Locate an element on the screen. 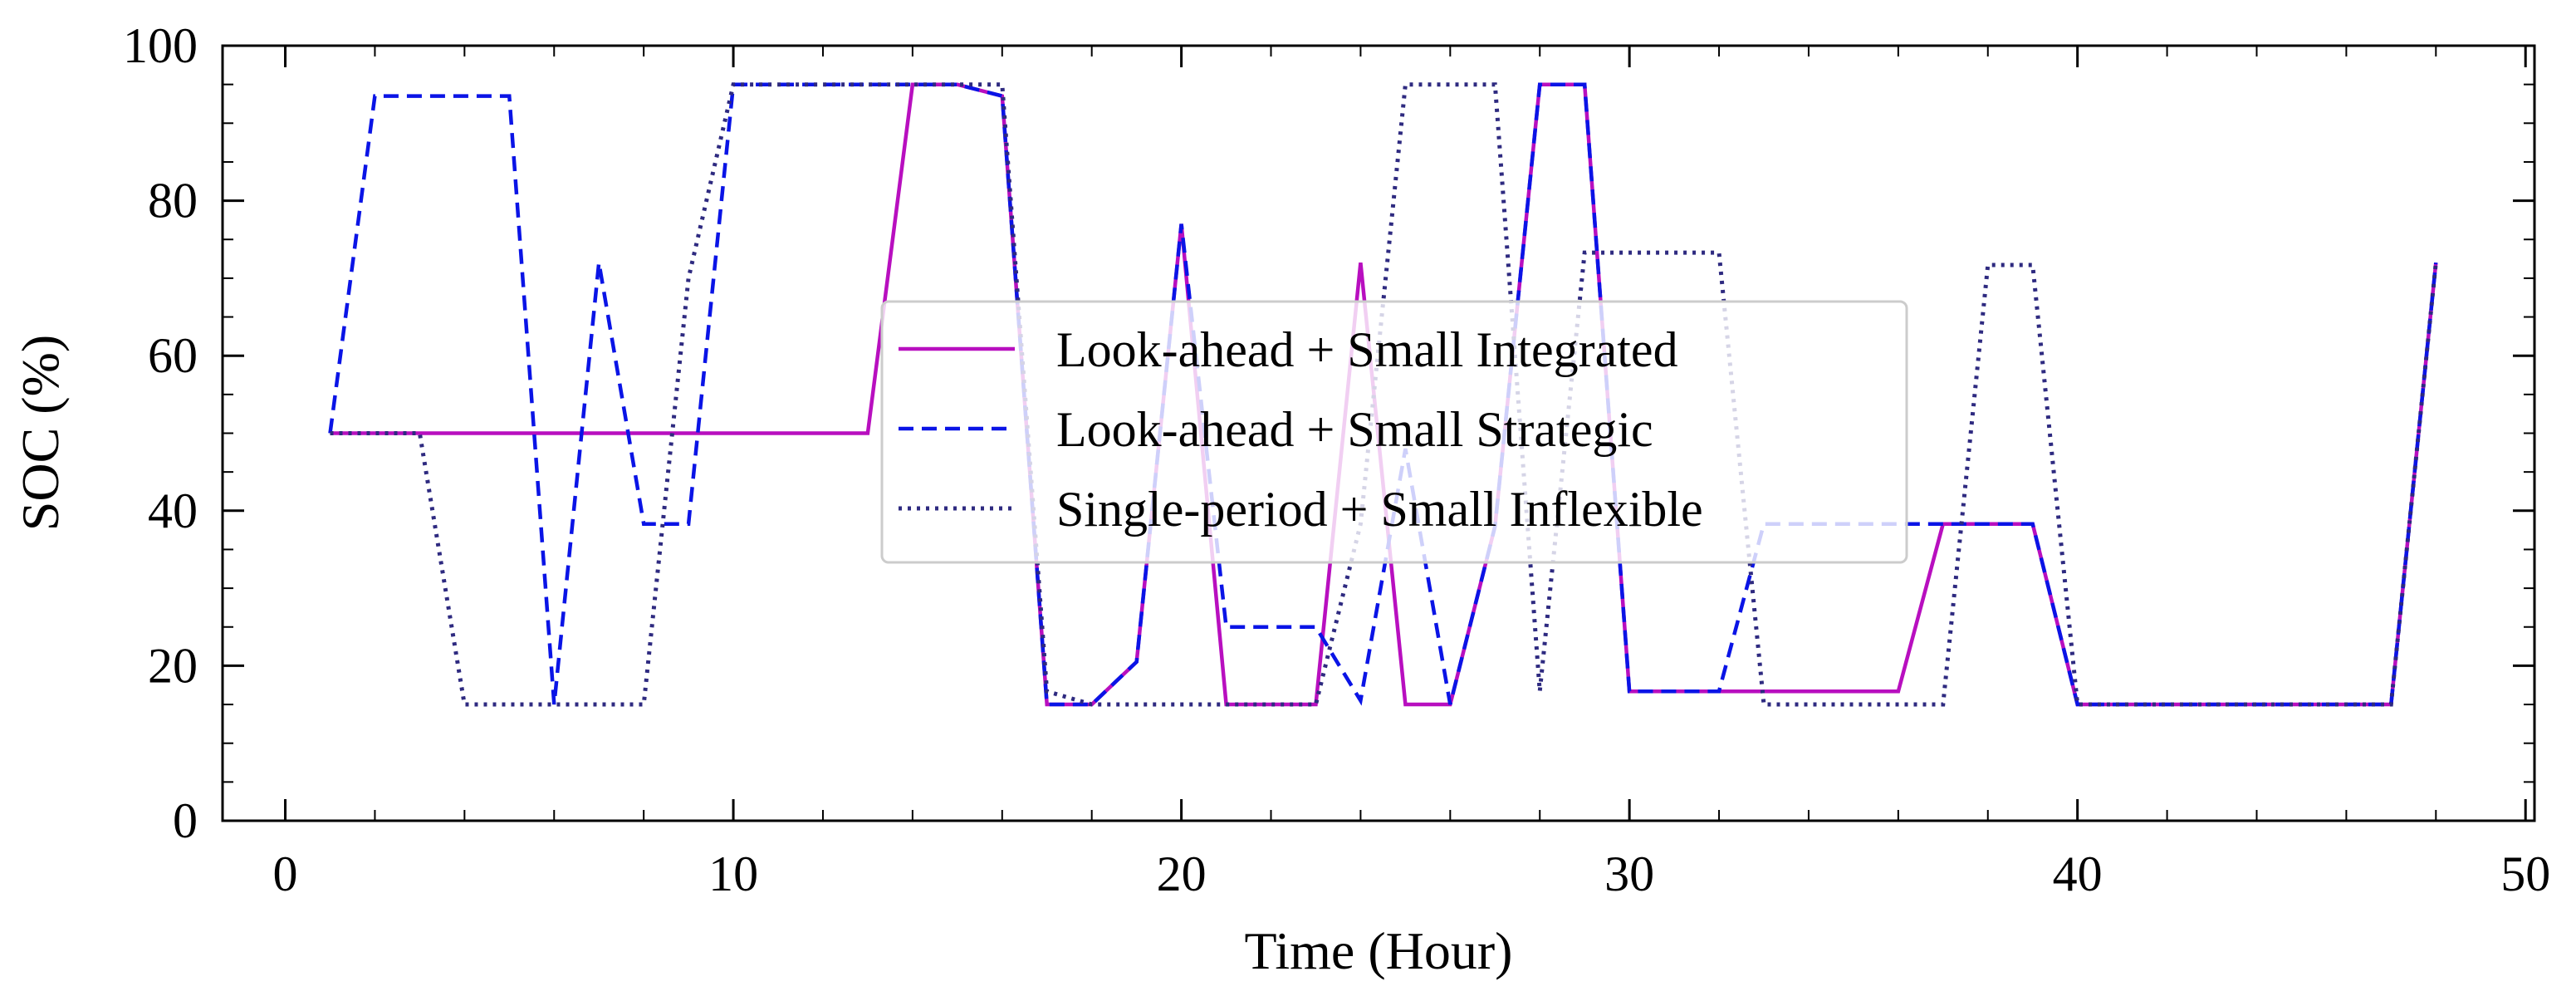  y-tick-label: 0 is located at coordinates (186, 821).